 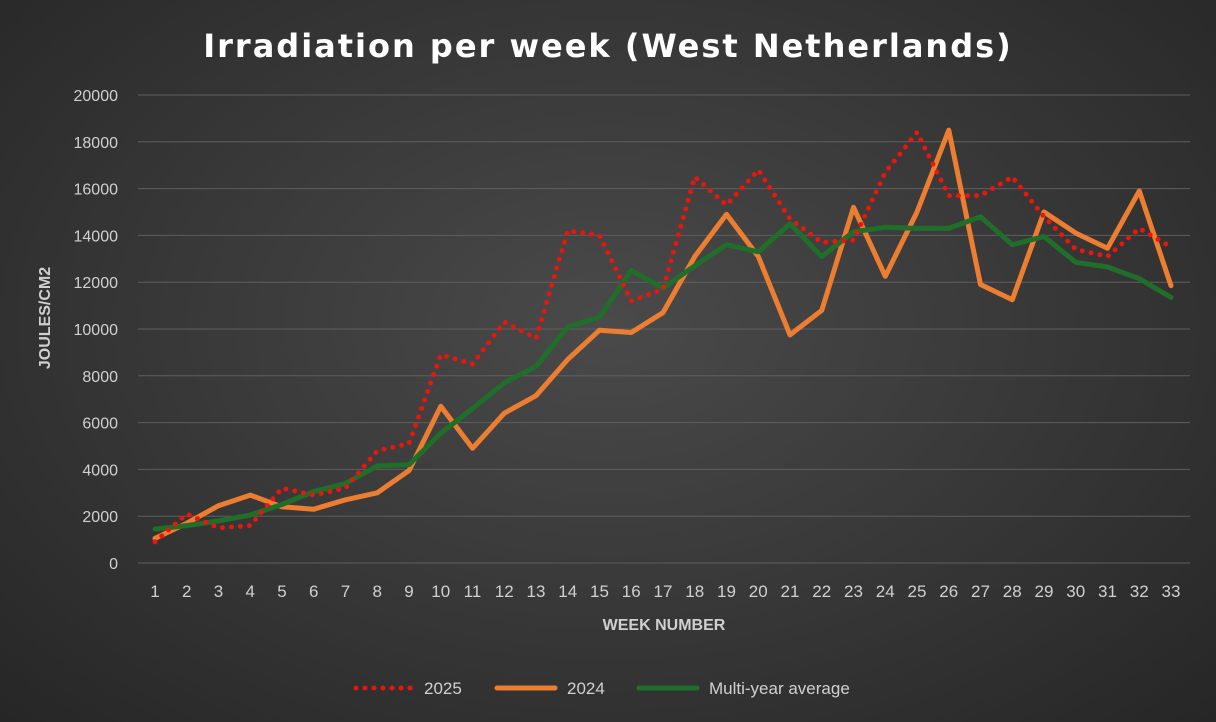 I want to click on legend-label-2025: 2025, so click(x=443, y=688).